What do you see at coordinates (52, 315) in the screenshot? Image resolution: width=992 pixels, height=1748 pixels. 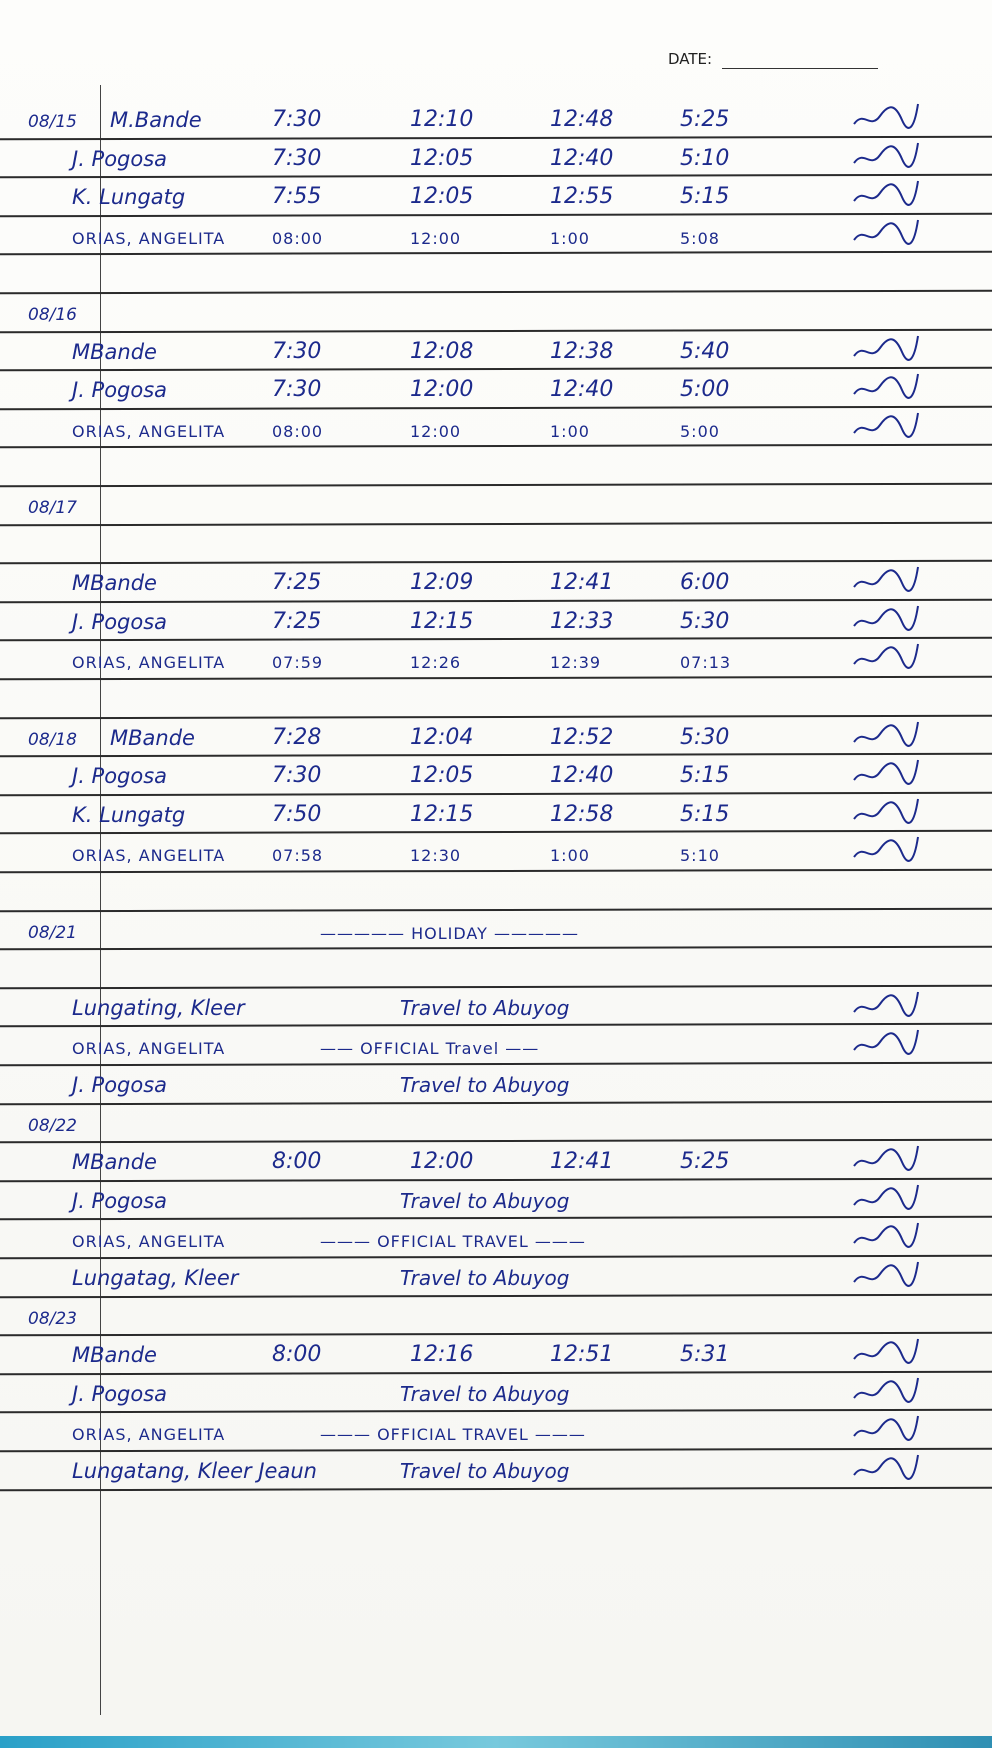 I see `entry-date: 08/16` at bounding box center [52, 315].